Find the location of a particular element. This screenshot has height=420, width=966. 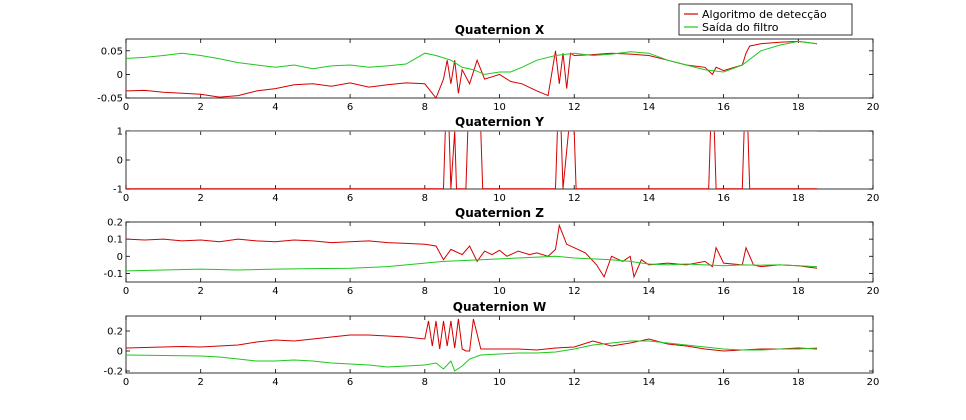

chart-title: Quaternion X is located at coordinates (500, 30).